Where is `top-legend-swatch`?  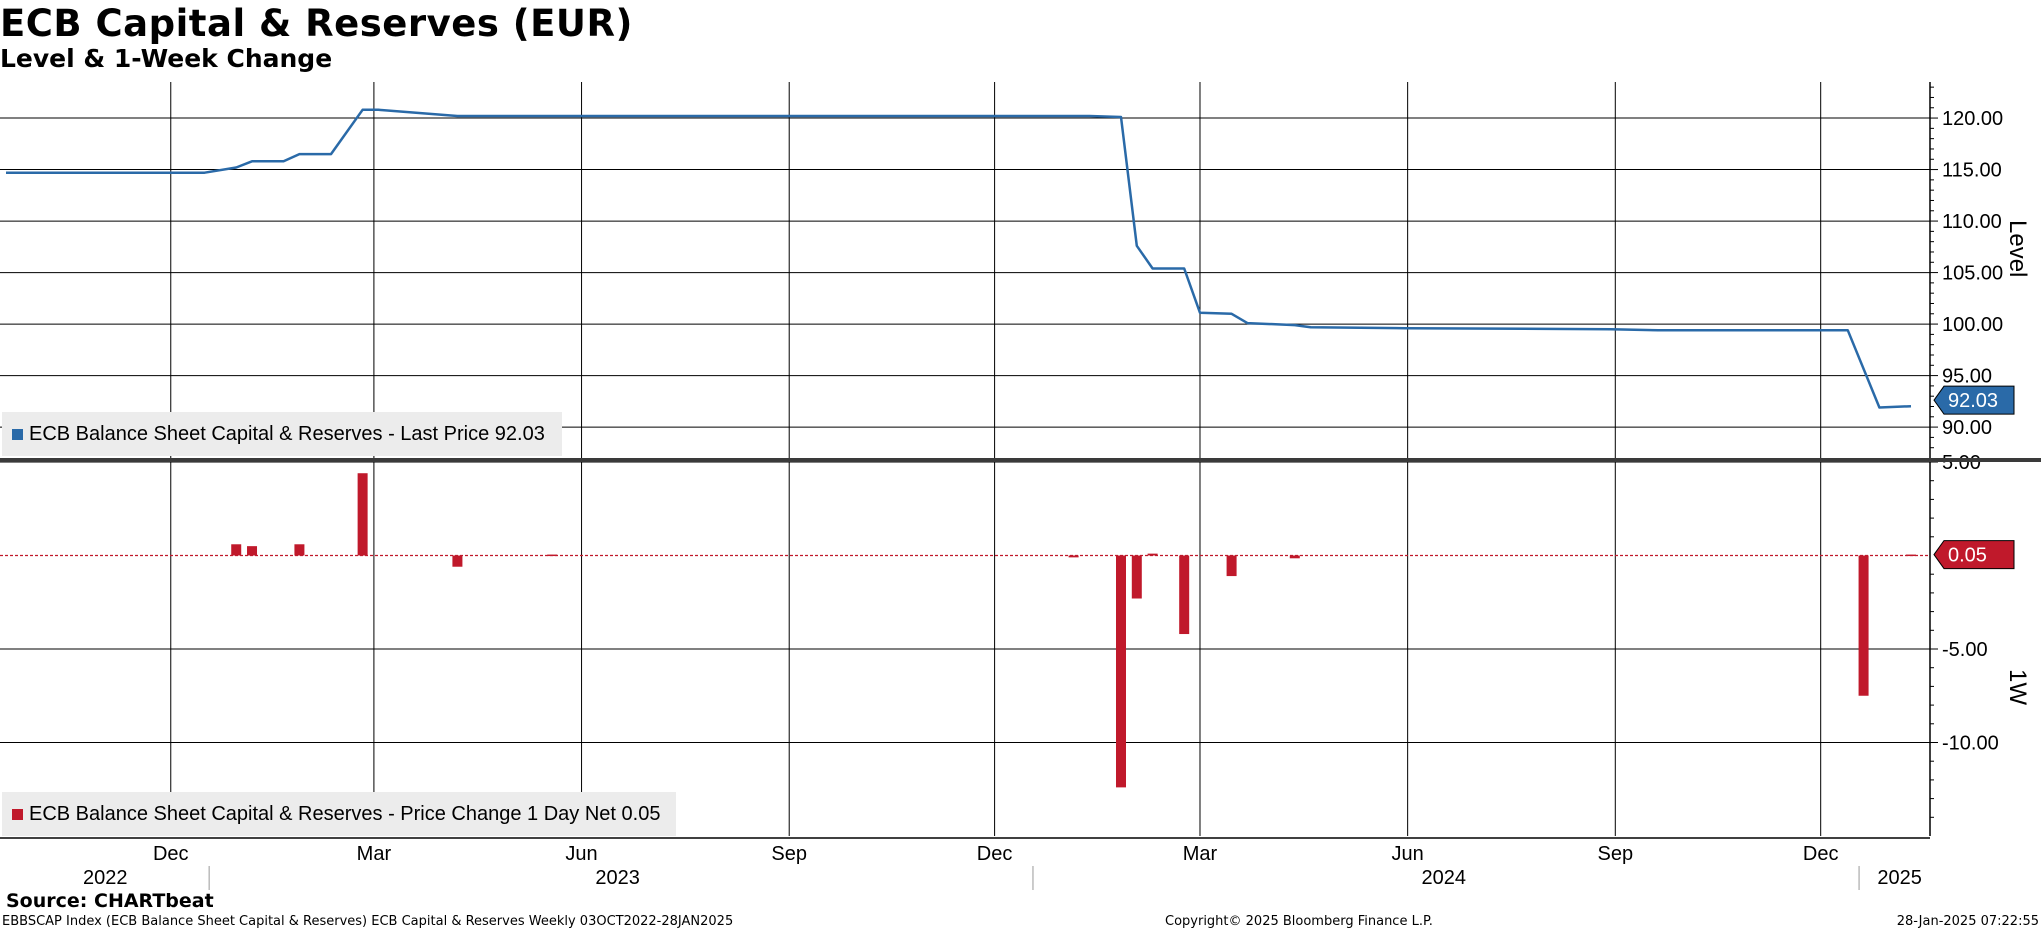
top-legend-swatch is located at coordinates (17, 434).